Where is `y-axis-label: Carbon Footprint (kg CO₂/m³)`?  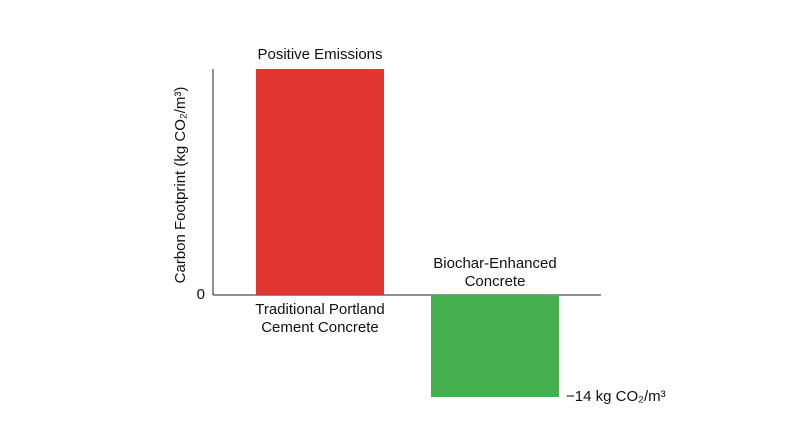 y-axis-label: Carbon Footprint (kg CO₂/m³) is located at coordinates (180, 185).